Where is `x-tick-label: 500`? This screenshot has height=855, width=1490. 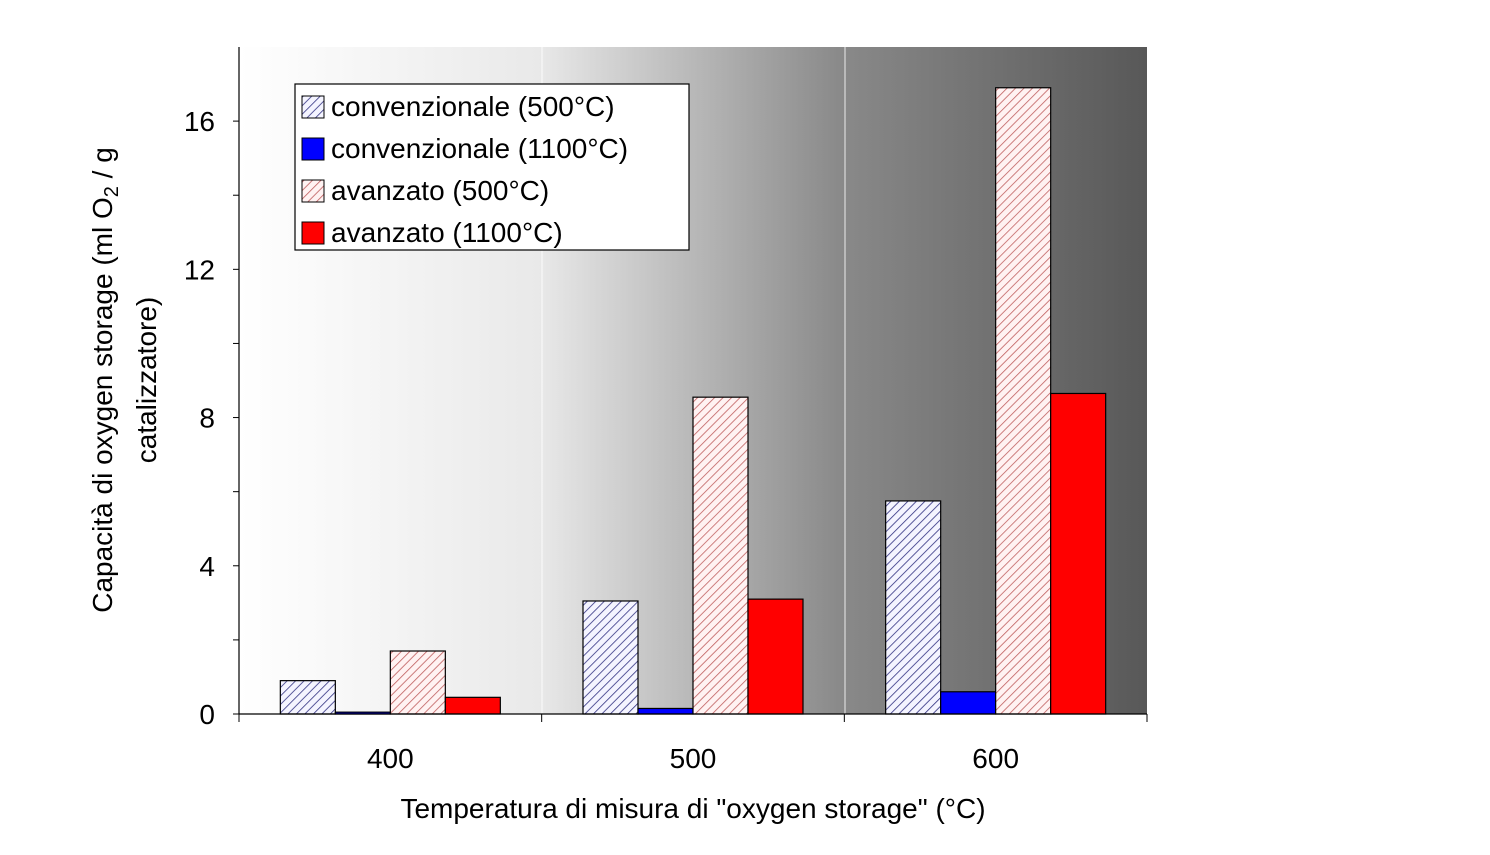 x-tick-label: 500 is located at coordinates (693, 758).